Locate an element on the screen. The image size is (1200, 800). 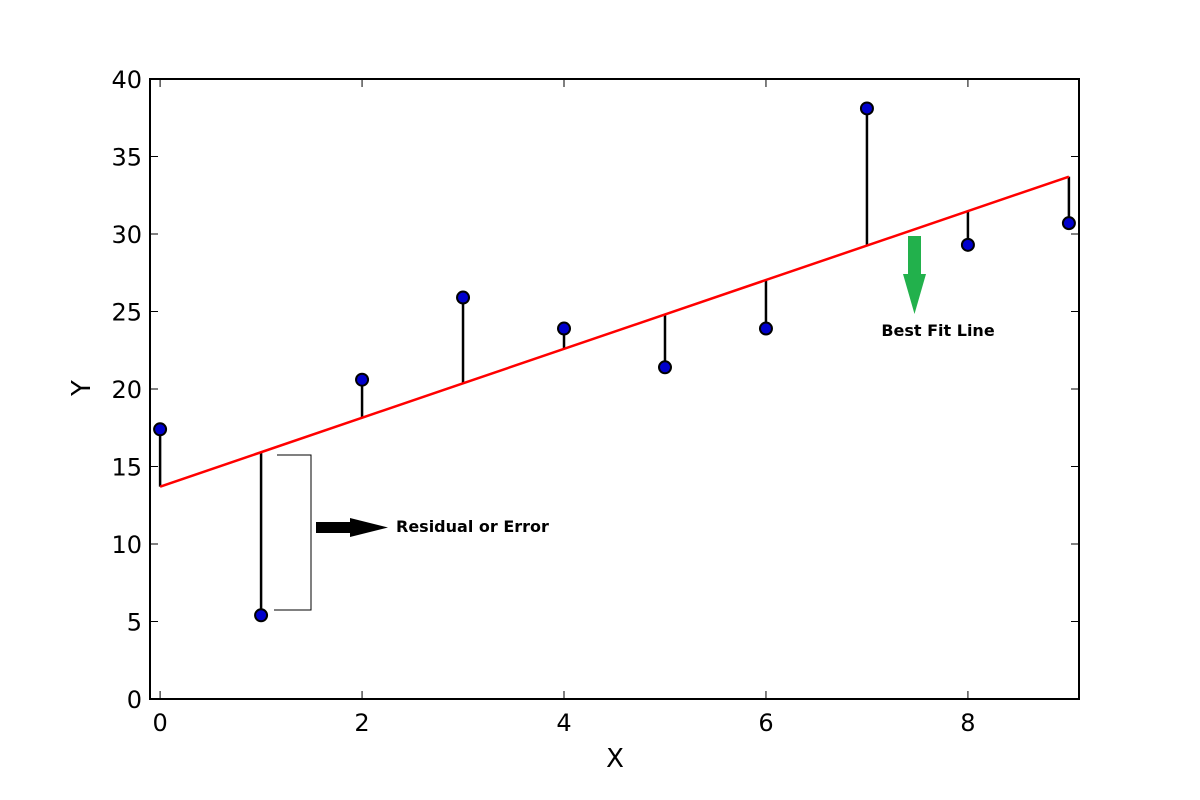
y-tick-label: 0 is located at coordinates (134, 700).